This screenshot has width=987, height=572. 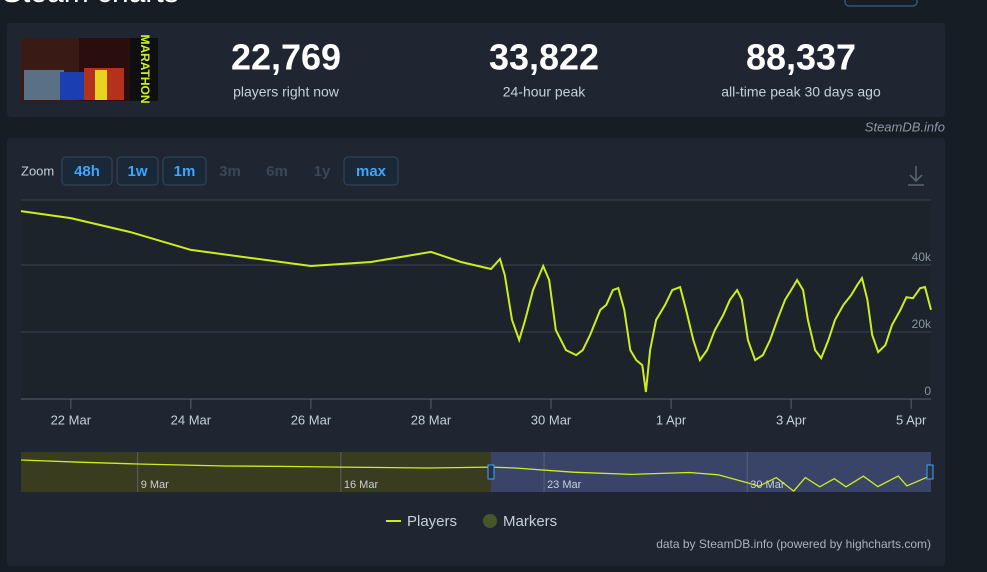 I want to click on x-tick-label: 9 Mar, so click(x=155, y=485).